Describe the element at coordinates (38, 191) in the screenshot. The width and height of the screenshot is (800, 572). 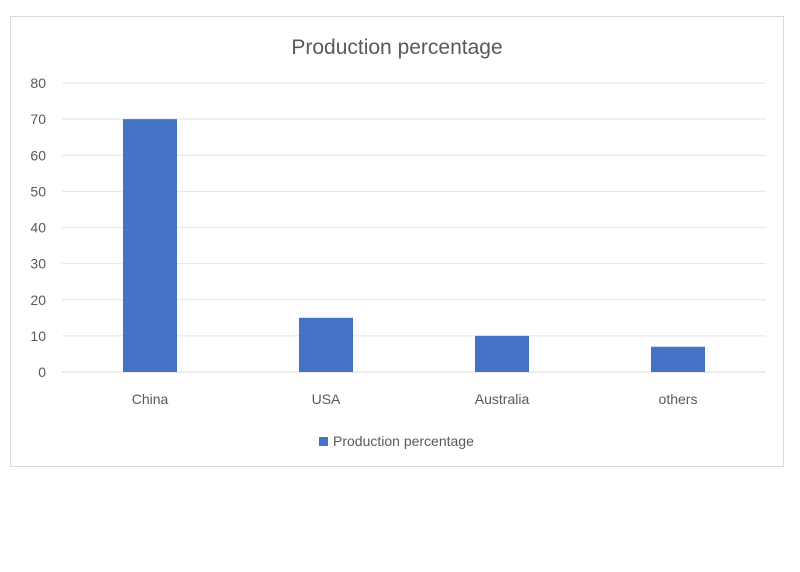
I see `y-tick-label: 50` at that location.